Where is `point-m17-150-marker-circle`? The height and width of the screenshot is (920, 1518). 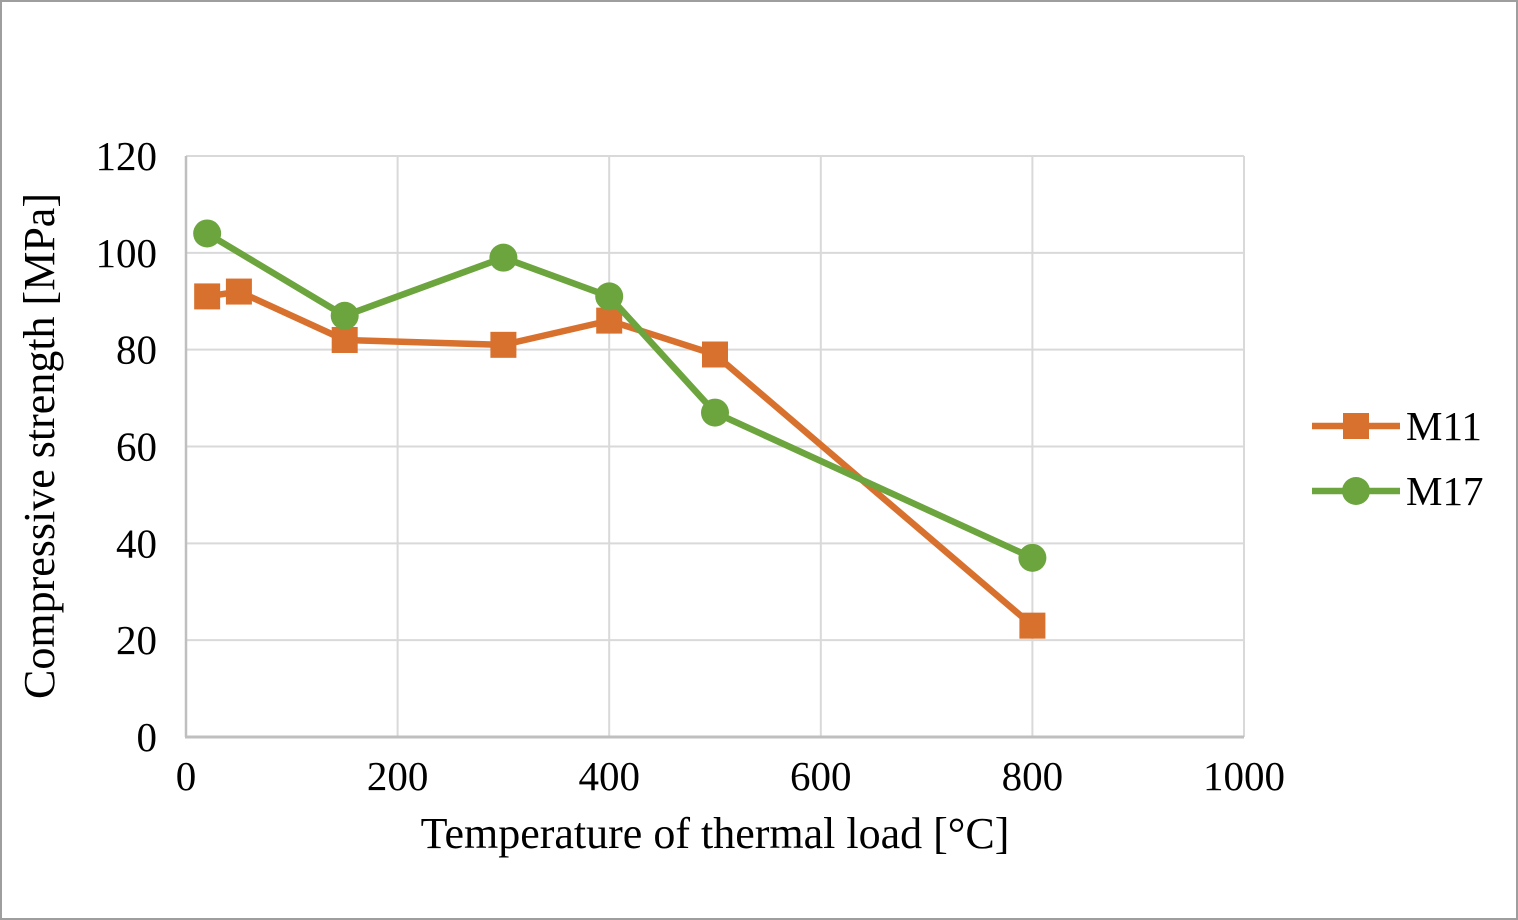 point-m17-150-marker-circle is located at coordinates (344, 315).